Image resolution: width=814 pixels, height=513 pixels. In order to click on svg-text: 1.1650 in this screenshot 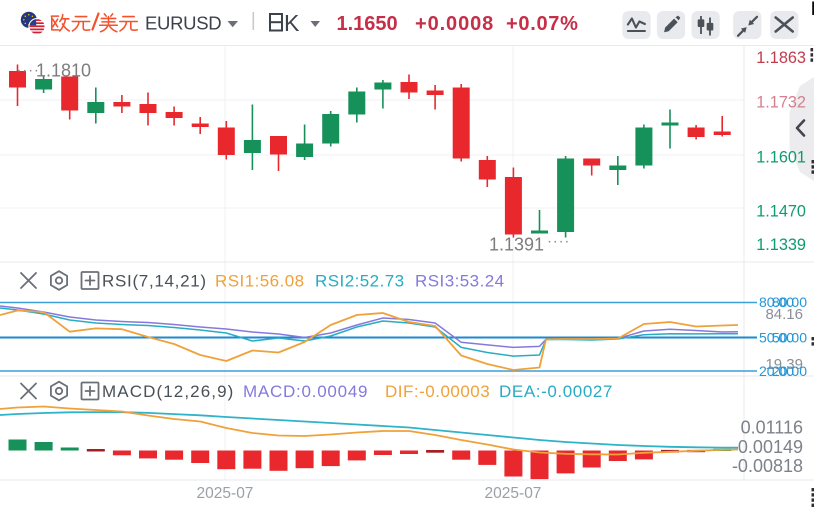, I will do `click(367, 24)`.